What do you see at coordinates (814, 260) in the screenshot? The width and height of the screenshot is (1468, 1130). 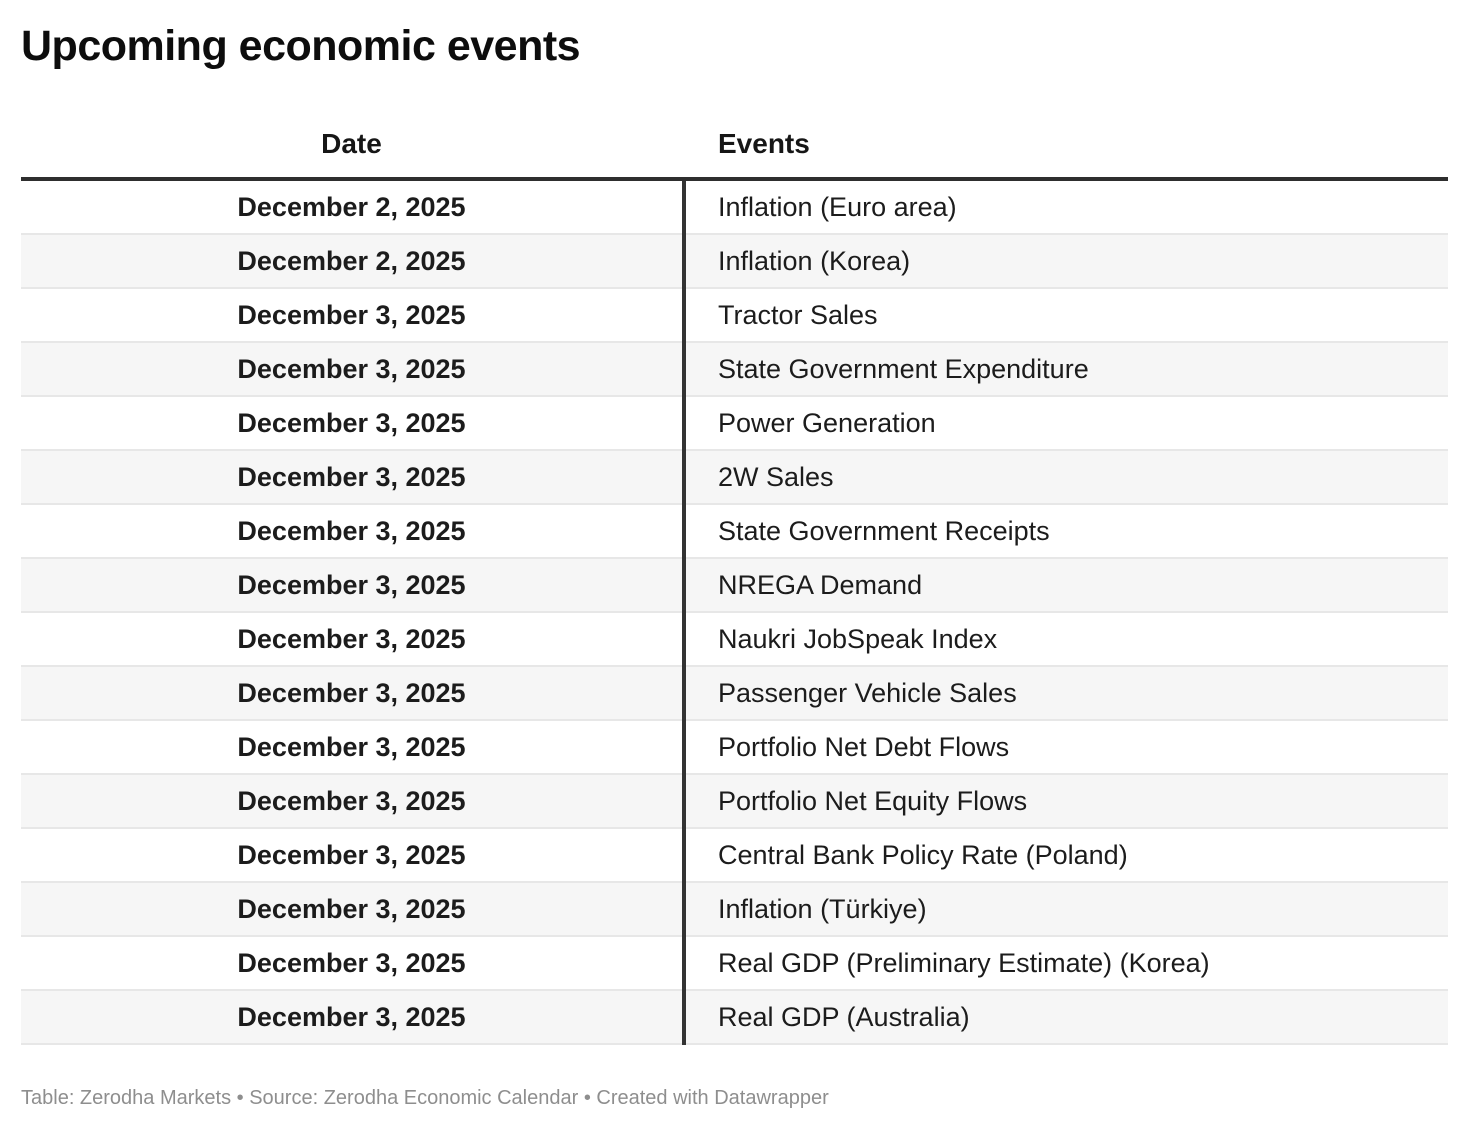 I see `event-cell: Inflation (Korea)` at bounding box center [814, 260].